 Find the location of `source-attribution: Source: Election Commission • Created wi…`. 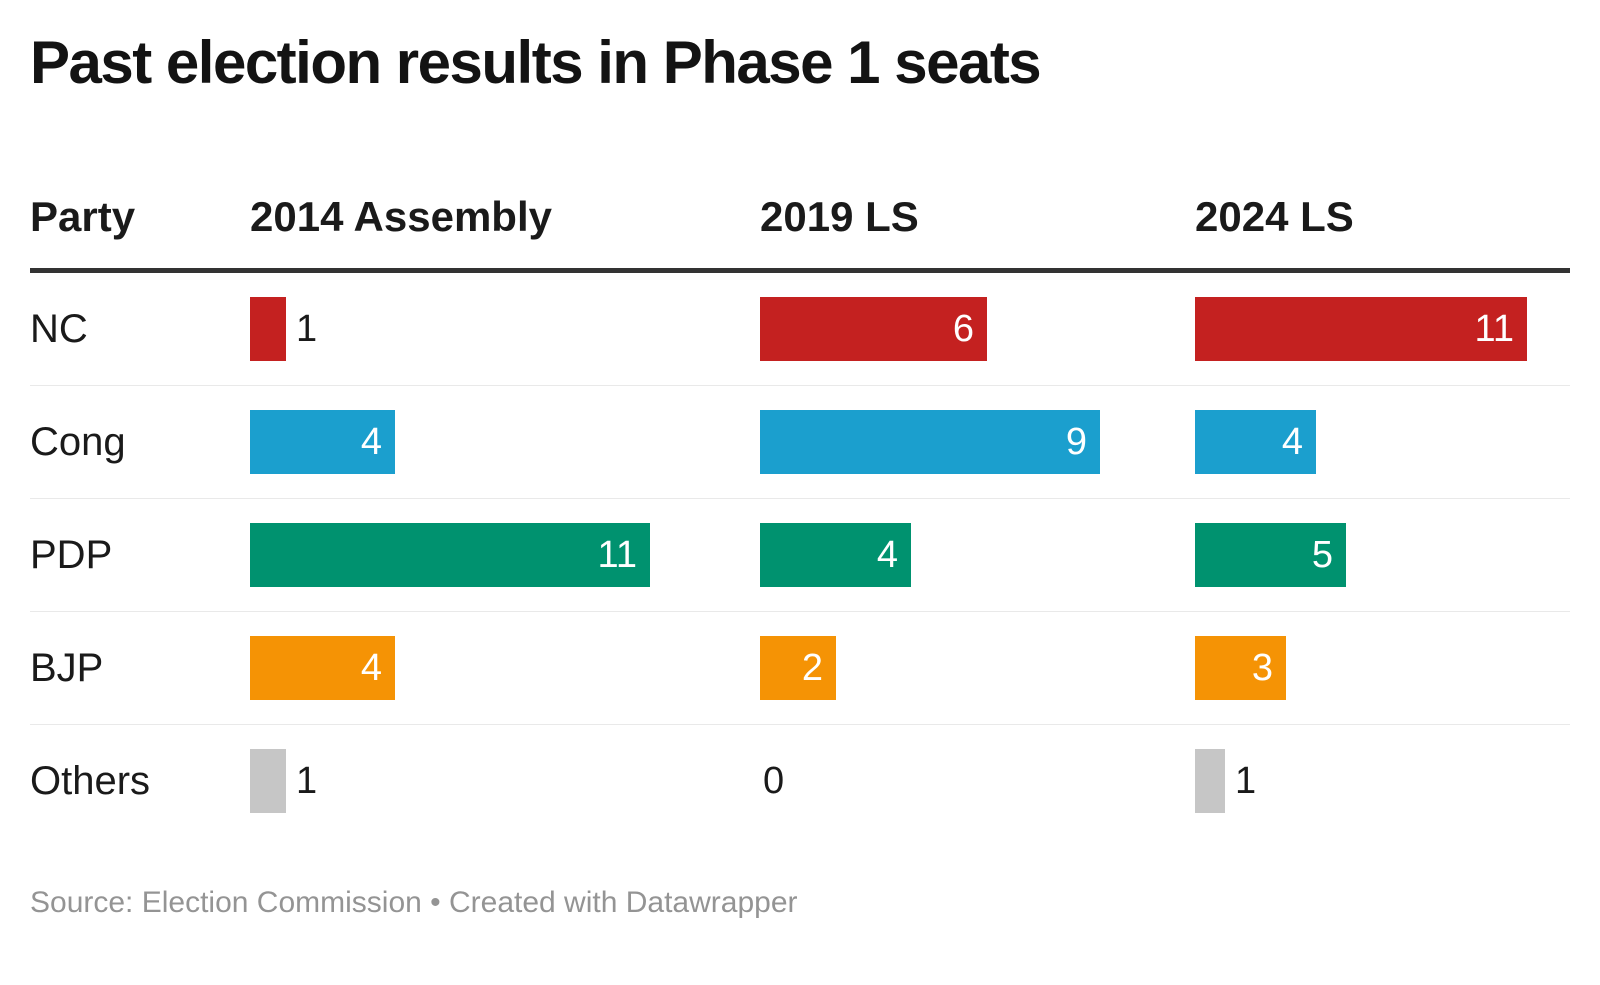

source-attribution: Source: Election Commission • Created wi… is located at coordinates (414, 902).